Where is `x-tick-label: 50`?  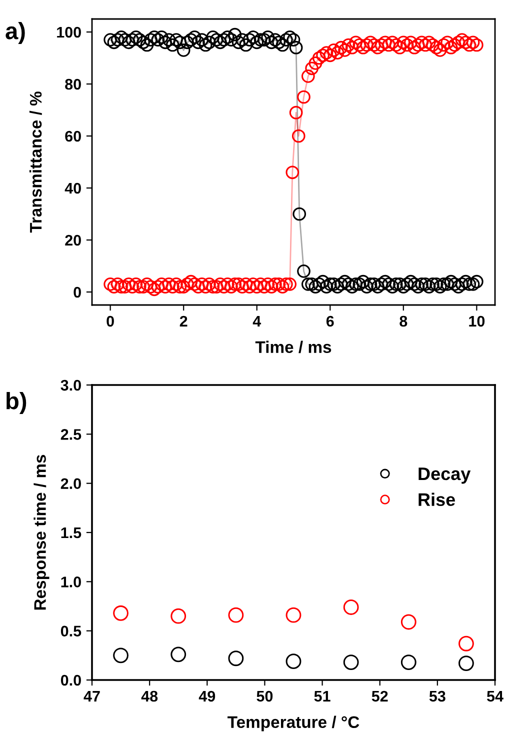 x-tick-label: 50 is located at coordinates (264, 696).